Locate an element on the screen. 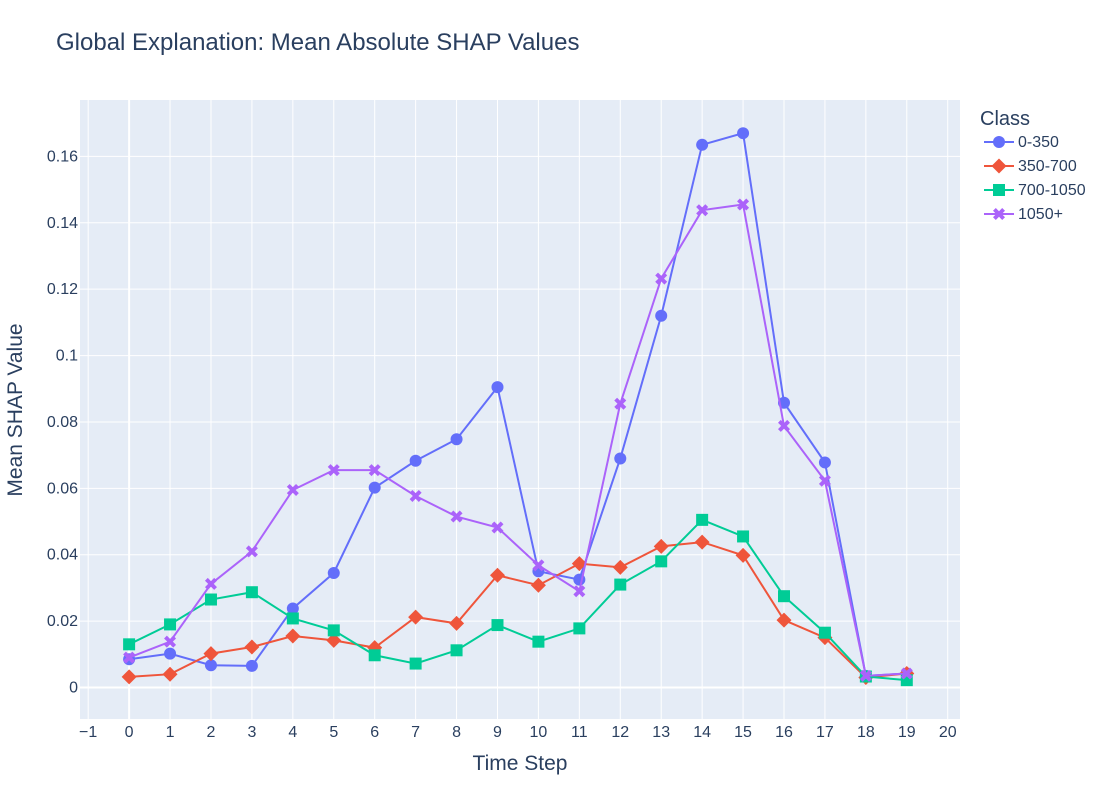  x-tick-label: −1 is located at coordinates (88, 732).